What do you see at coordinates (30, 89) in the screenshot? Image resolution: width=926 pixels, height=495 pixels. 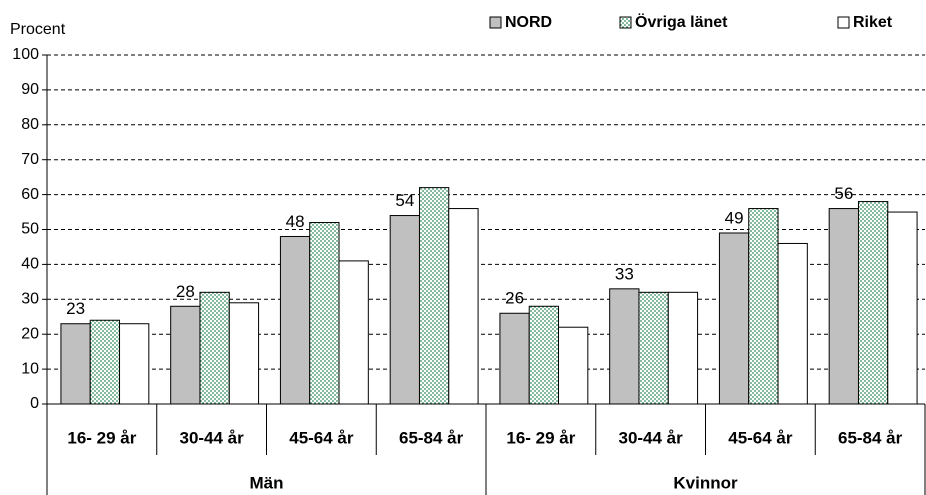 I see `y-tick-label: 90` at bounding box center [30, 89].